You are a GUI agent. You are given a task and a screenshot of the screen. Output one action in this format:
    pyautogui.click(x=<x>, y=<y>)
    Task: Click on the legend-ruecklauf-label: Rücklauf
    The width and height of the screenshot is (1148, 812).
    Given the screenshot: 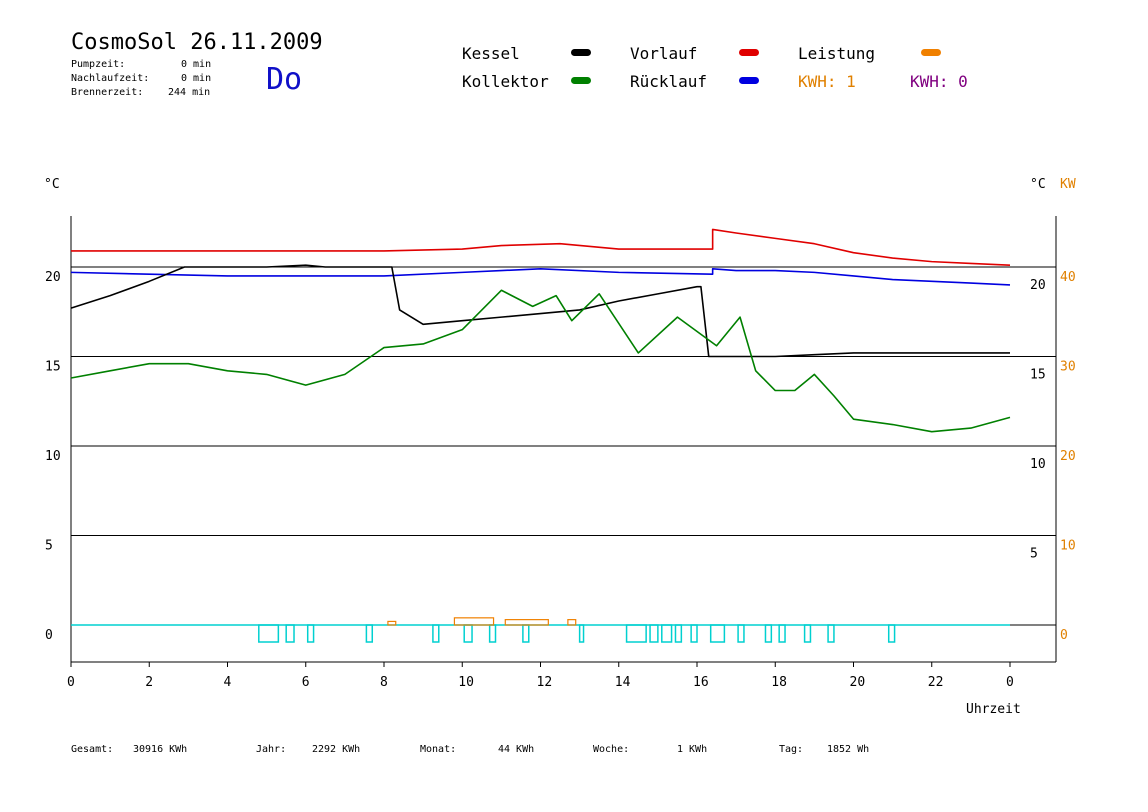 What is the action you would take?
    pyautogui.click(x=669, y=81)
    